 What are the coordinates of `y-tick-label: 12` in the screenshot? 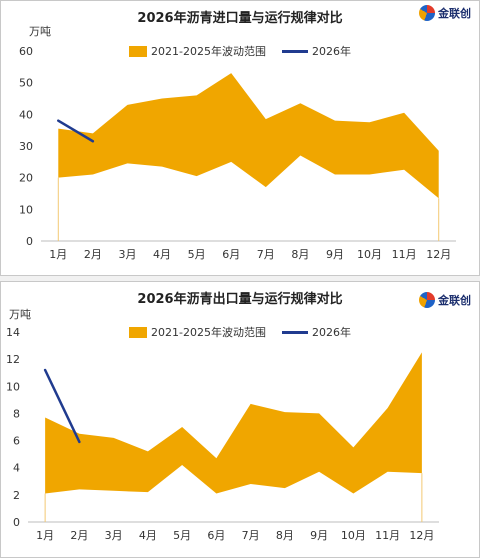 It's located at (13, 359).